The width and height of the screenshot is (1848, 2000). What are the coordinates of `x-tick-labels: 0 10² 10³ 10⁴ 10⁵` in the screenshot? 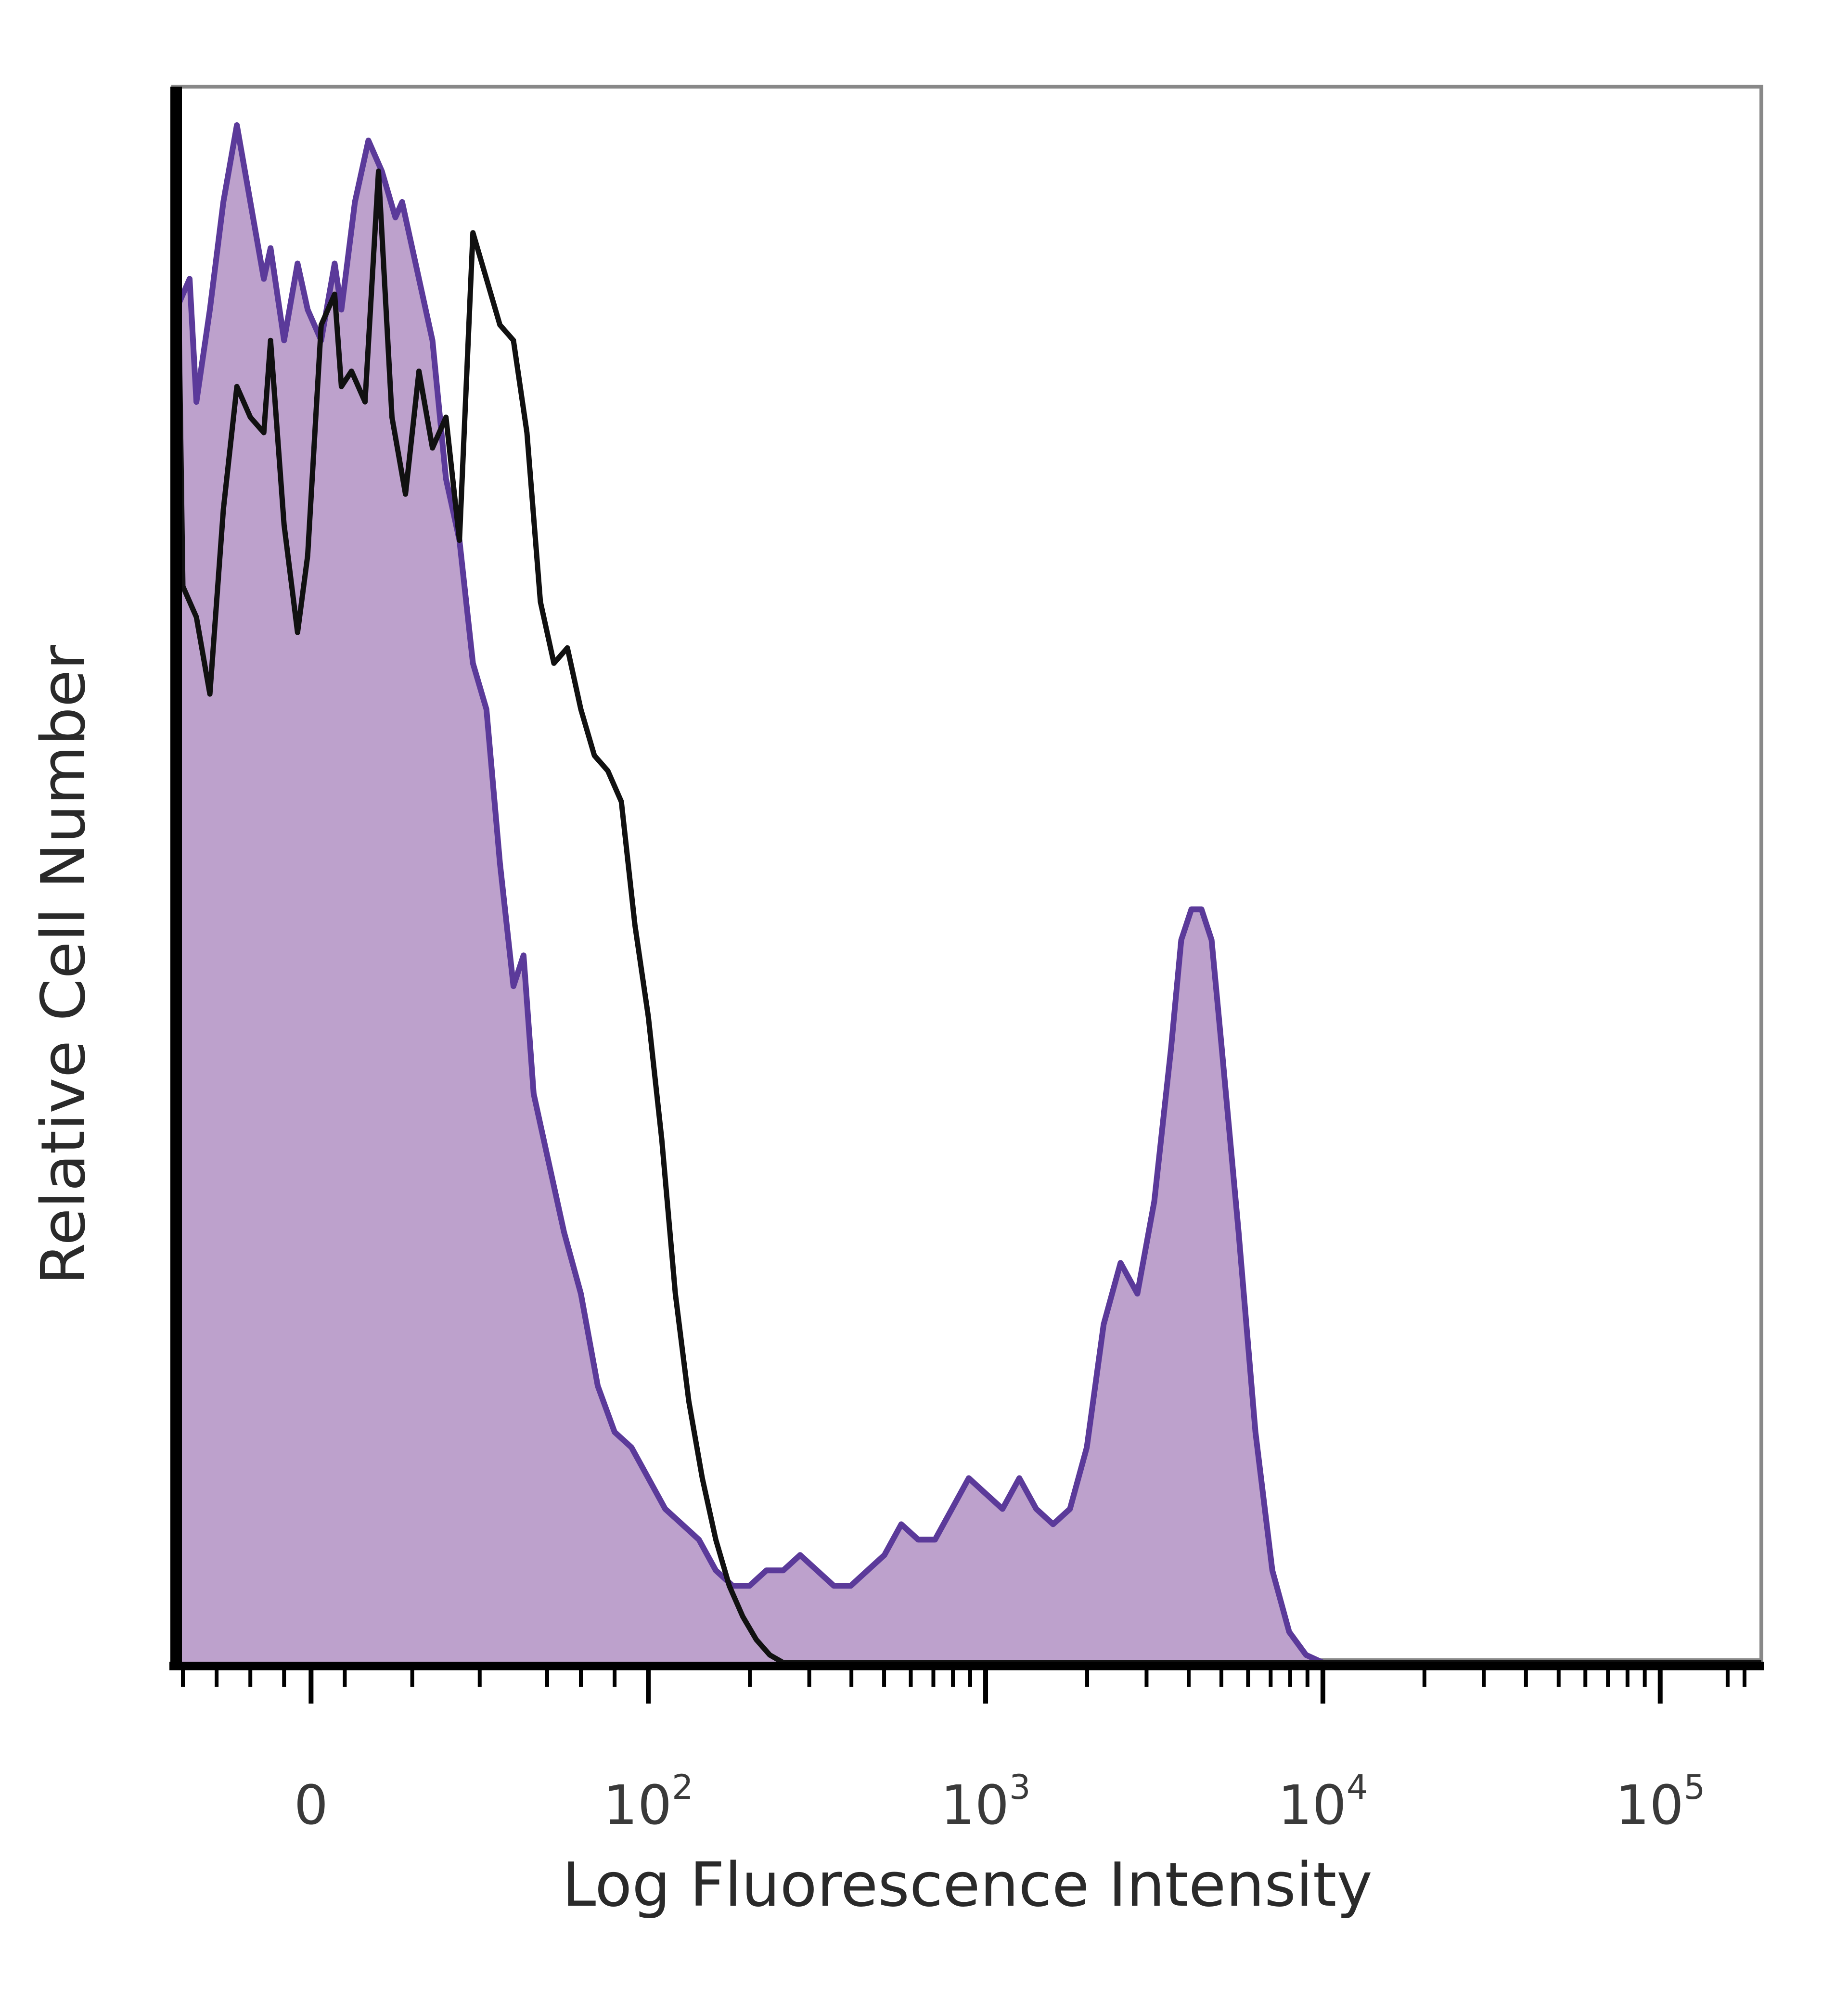 It's located at (1000, 1802).